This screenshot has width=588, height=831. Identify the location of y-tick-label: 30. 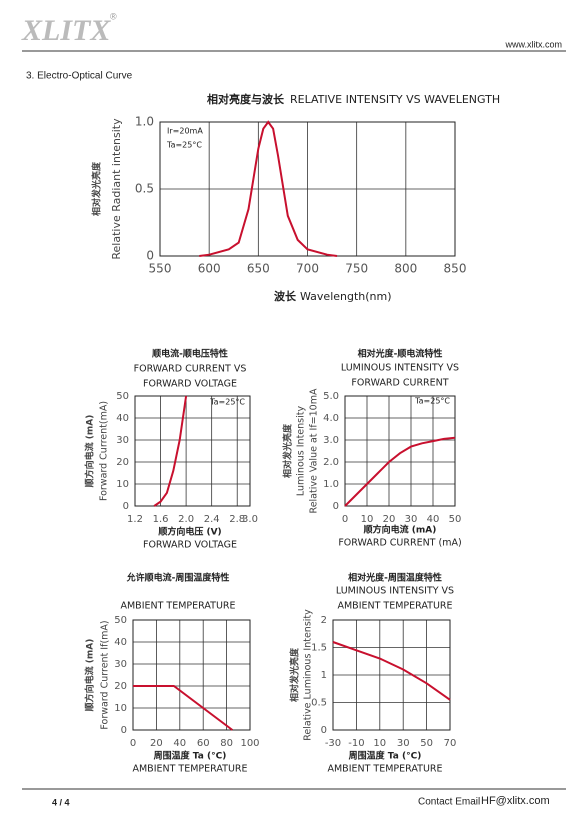
(122, 440).